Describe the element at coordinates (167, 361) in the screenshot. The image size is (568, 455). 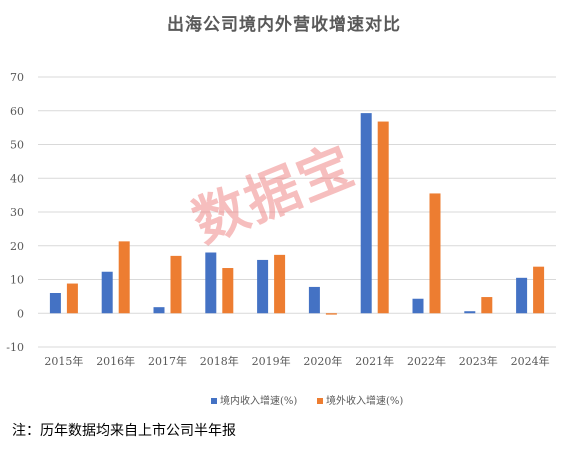
I see `x-tick-label: 2017年` at that location.